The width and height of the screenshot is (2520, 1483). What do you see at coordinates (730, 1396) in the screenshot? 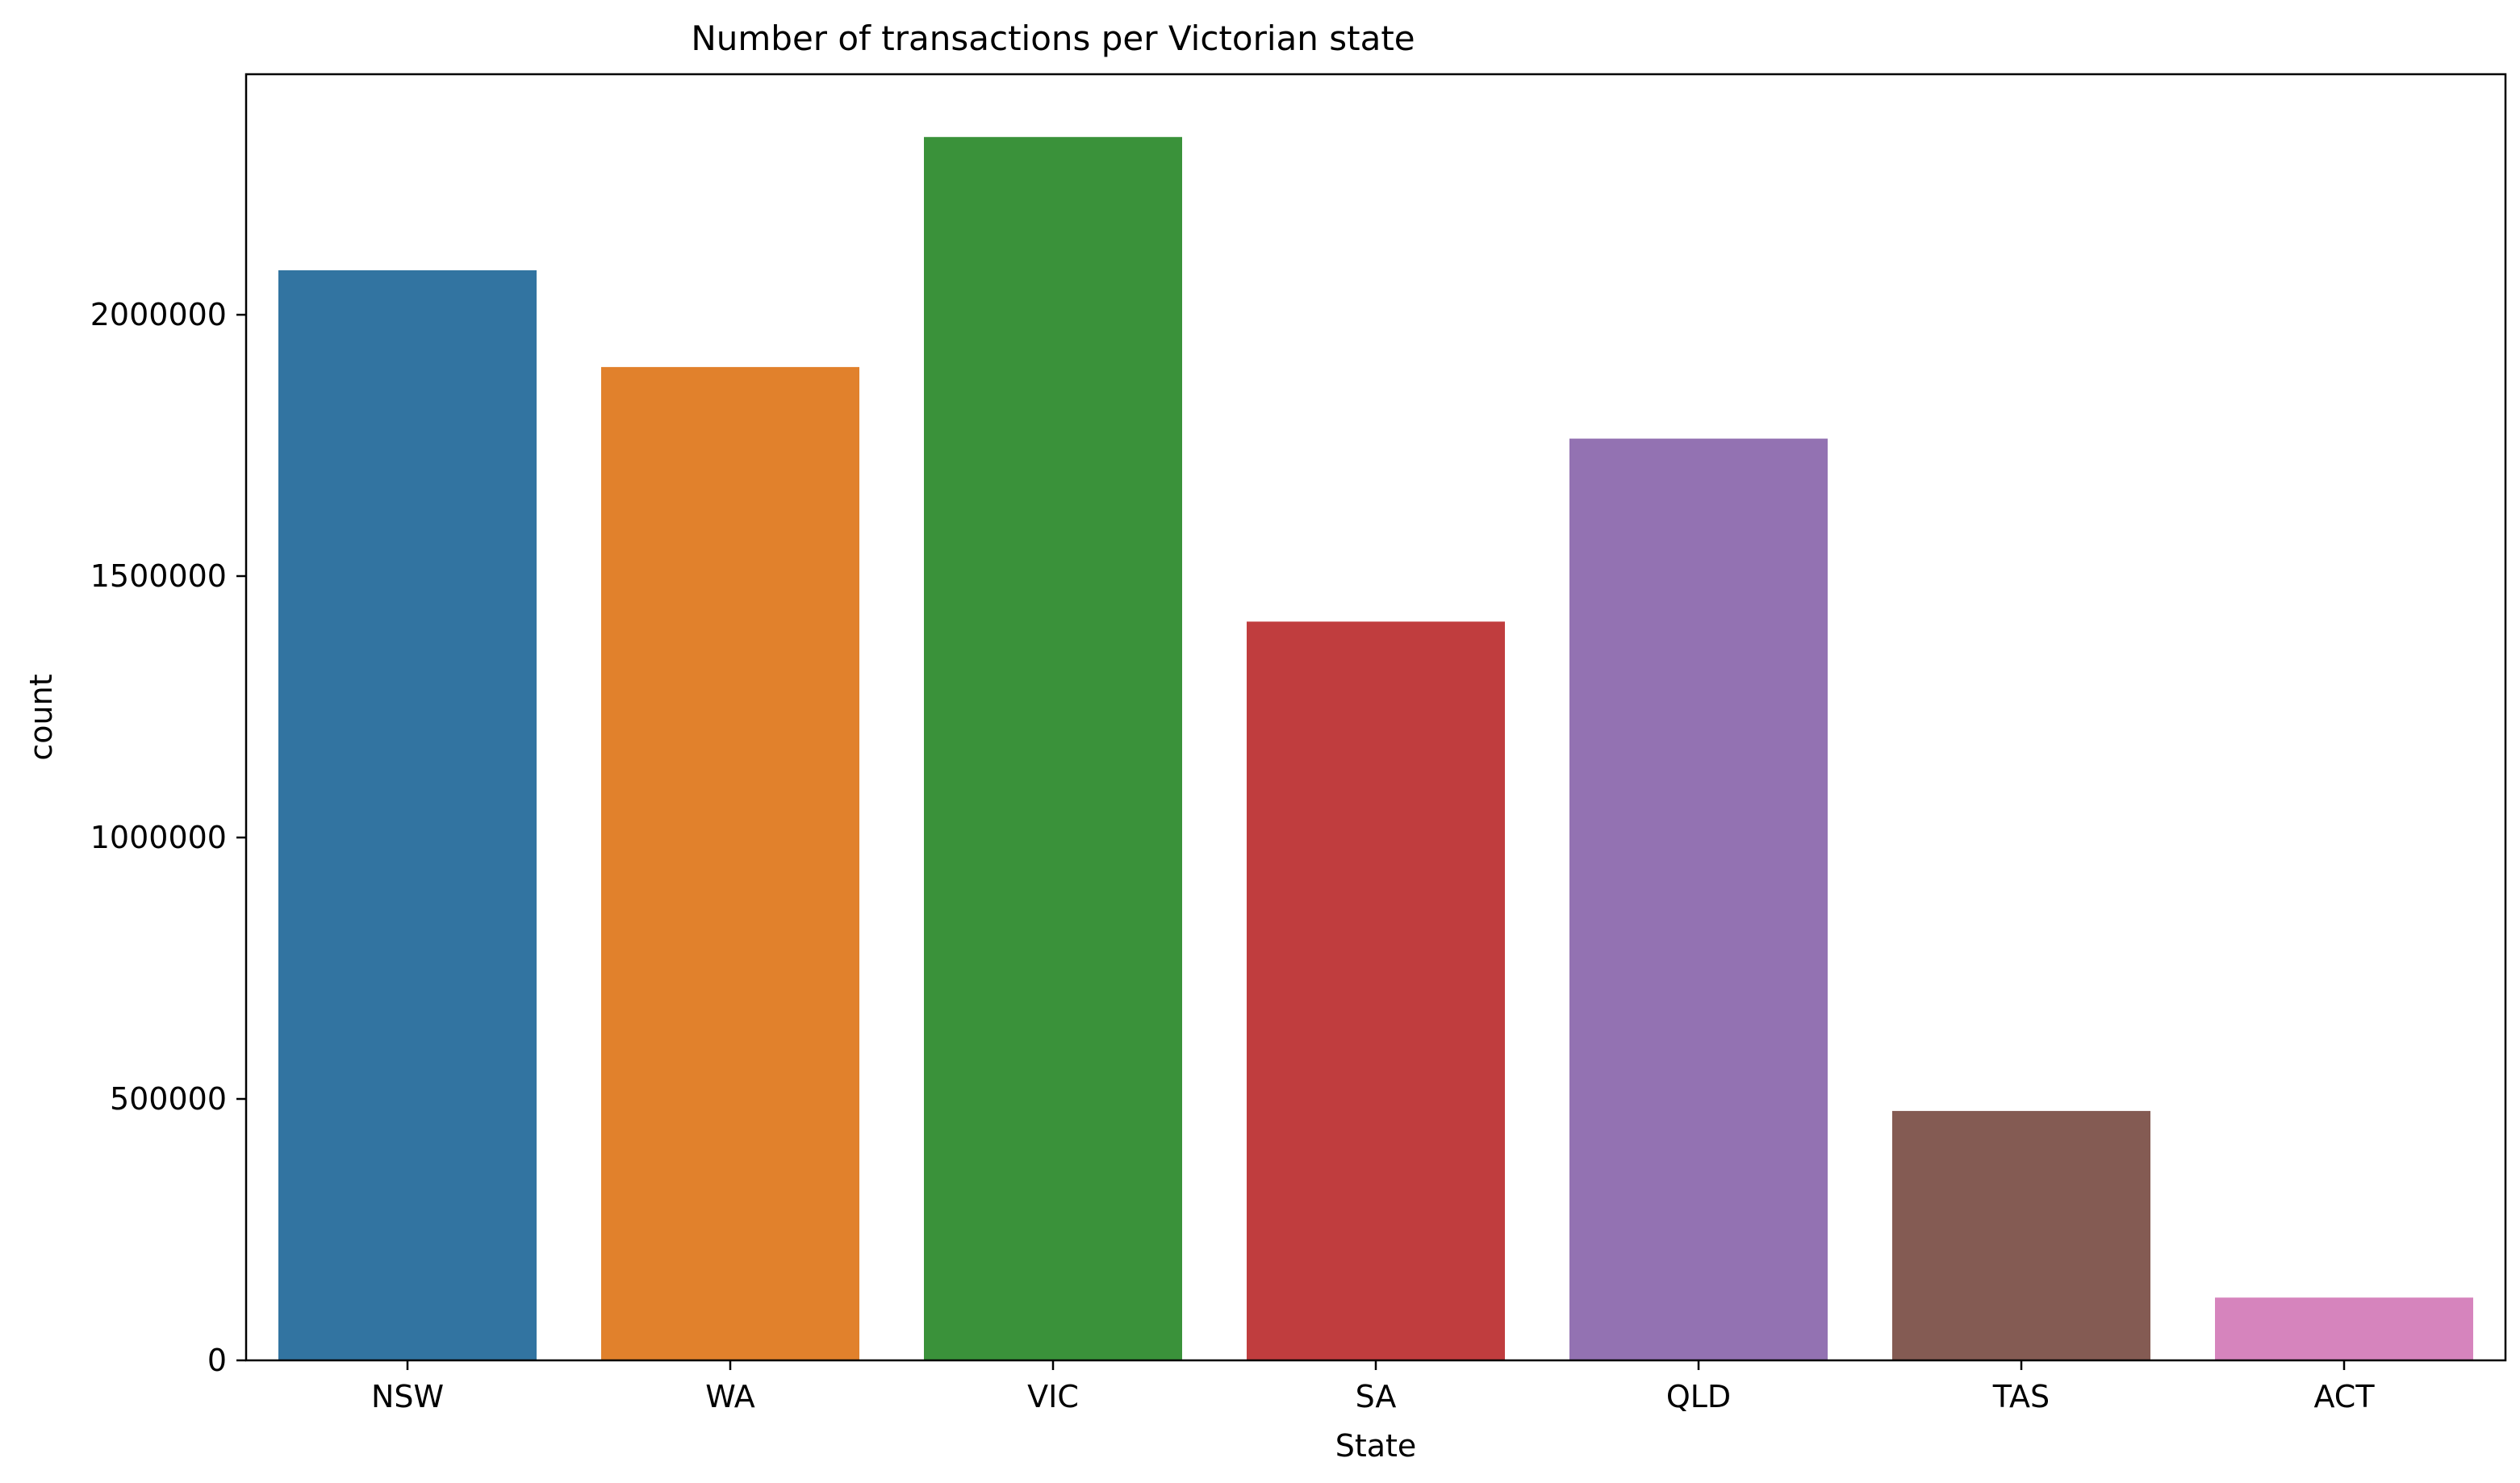
I see `x-tick-label: WA` at bounding box center [730, 1396].